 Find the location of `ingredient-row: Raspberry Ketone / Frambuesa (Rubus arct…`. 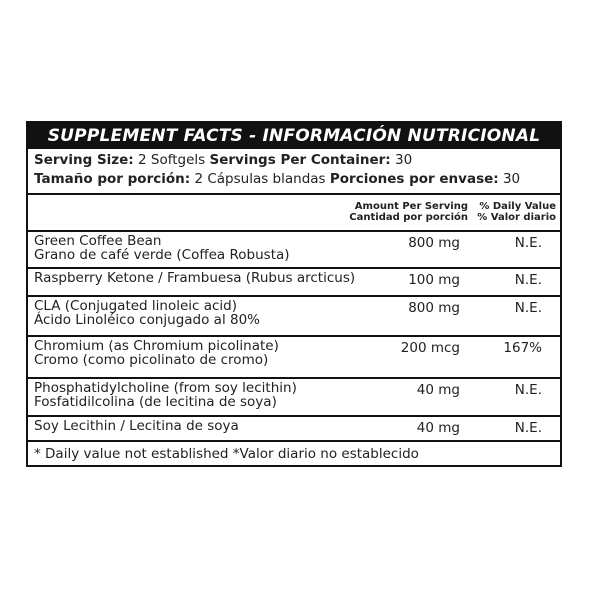

ingredient-row: Raspberry Ketone / Frambuesa (Rubus arct… is located at coordinates (294, 283).